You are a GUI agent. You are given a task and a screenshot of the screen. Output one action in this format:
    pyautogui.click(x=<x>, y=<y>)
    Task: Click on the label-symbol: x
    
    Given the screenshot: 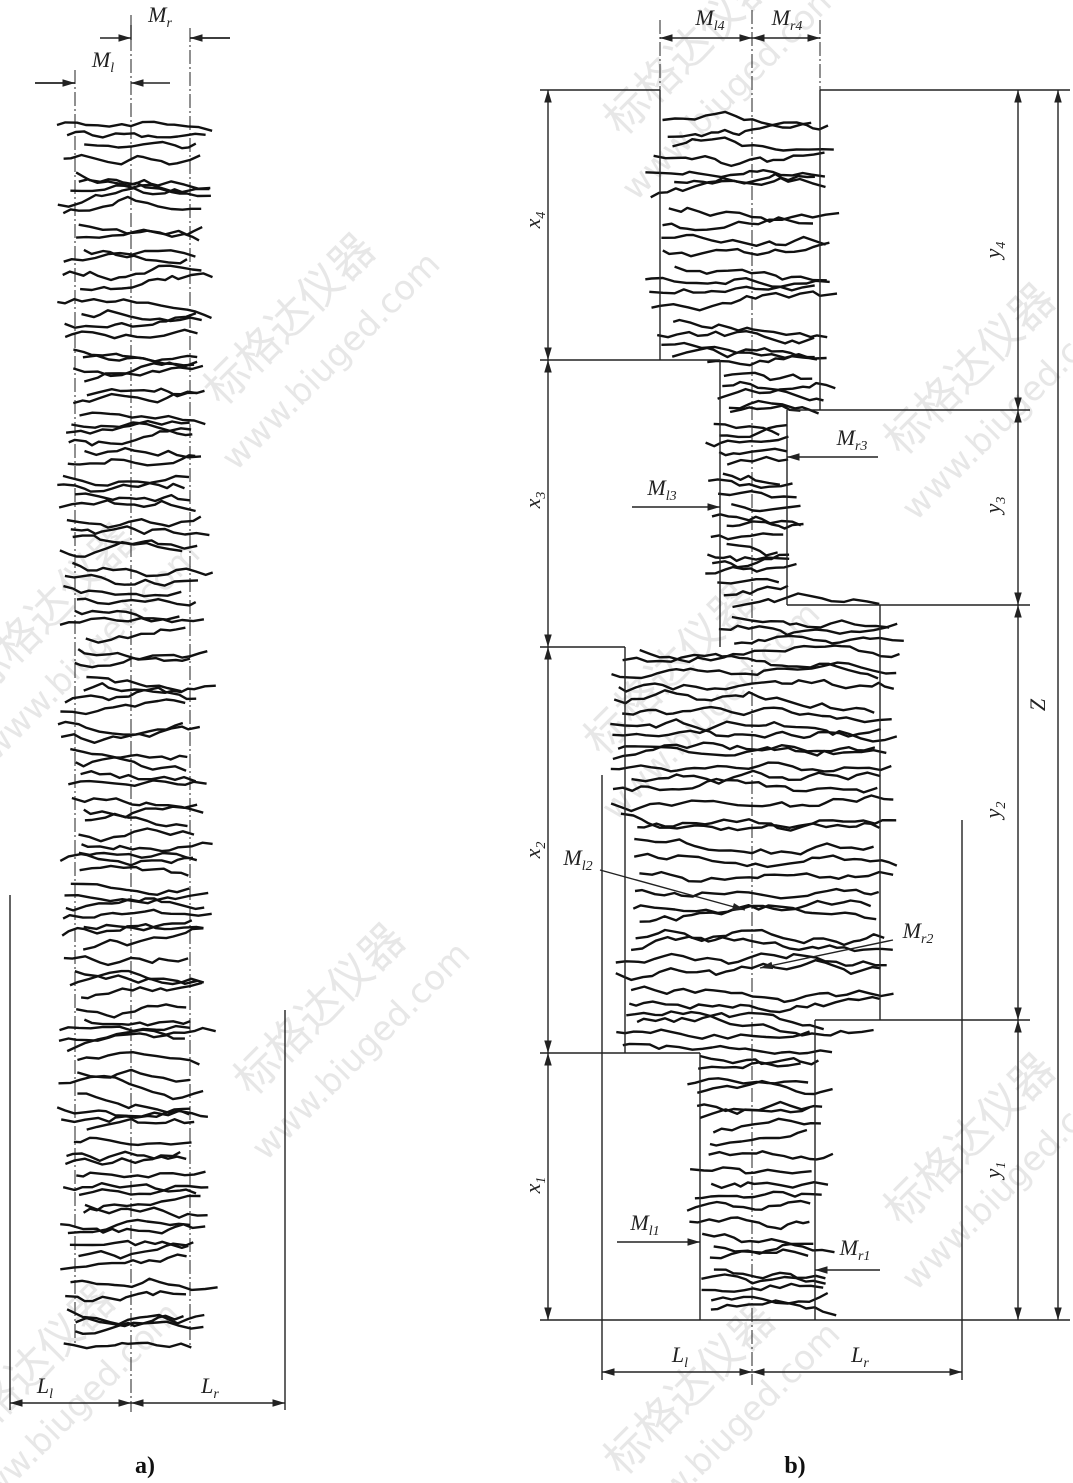 What is the action you would take?
    pyautogui.click(x=532, y=1188)
    